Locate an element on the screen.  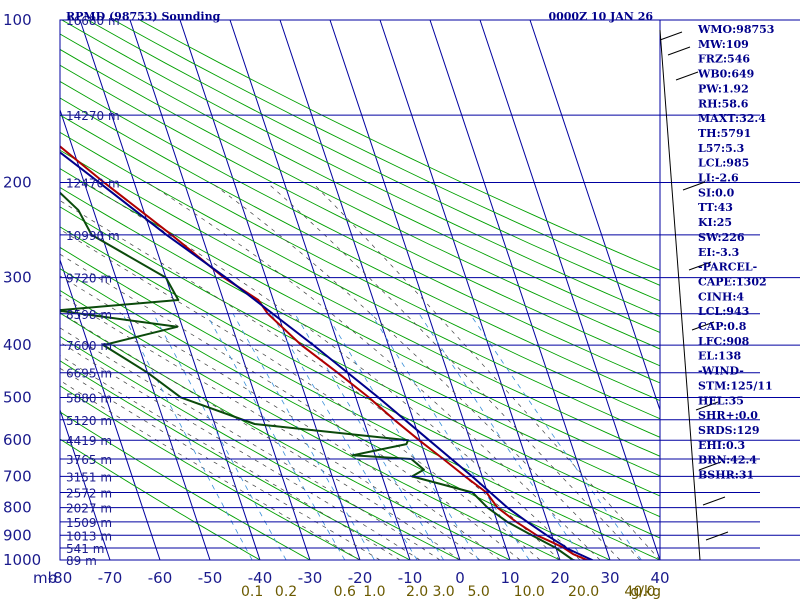
pressure-tick-label: 600 is located at coordinates (17, 440).